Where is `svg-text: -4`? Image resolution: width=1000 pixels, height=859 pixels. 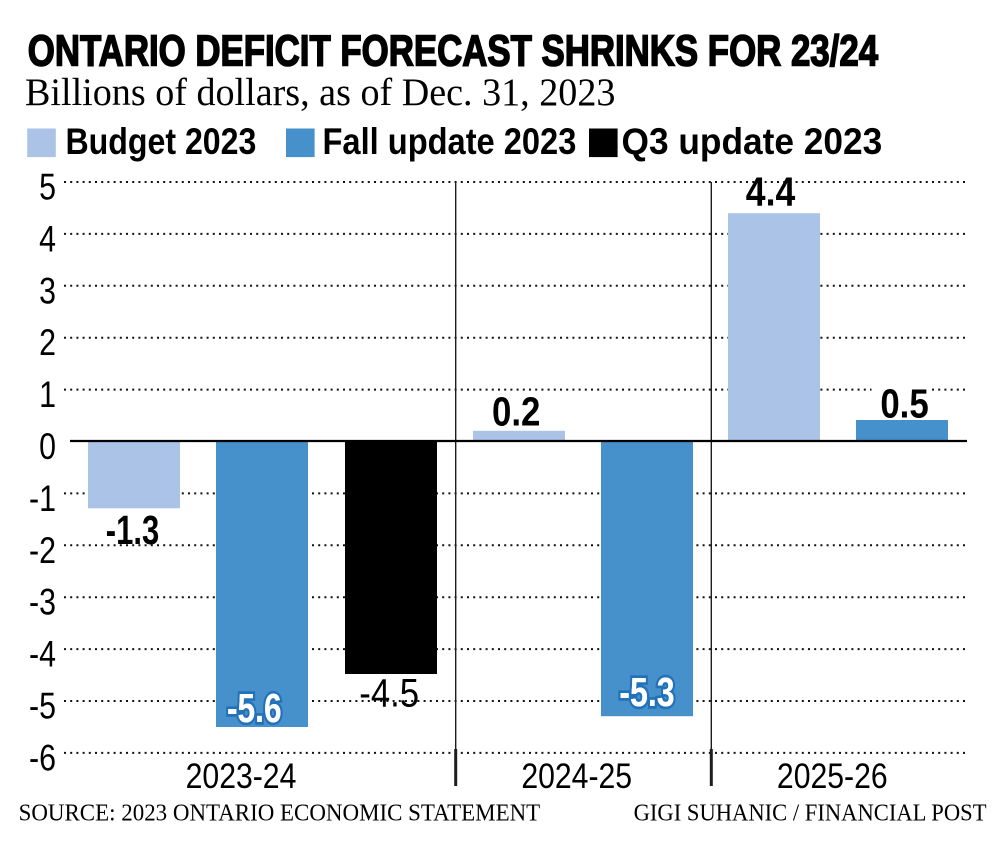 svg-text: -4 is located at coordinates (42, 655).